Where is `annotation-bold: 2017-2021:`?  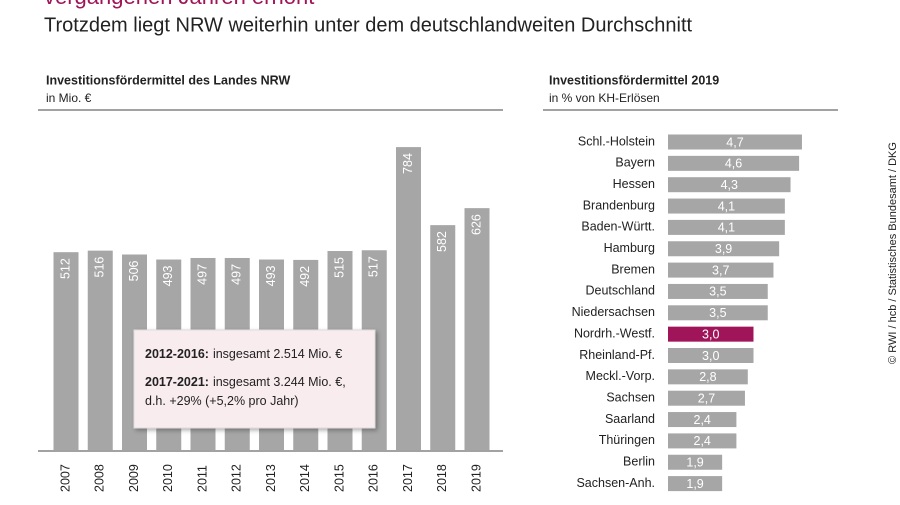 annotation-bold: 2017-2021: is located at coordinates (177, 382).